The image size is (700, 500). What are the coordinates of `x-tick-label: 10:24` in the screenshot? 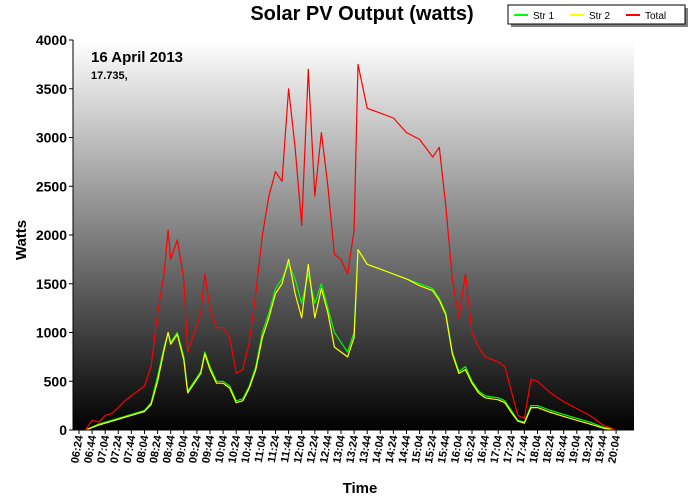 It's located at (234, 449).